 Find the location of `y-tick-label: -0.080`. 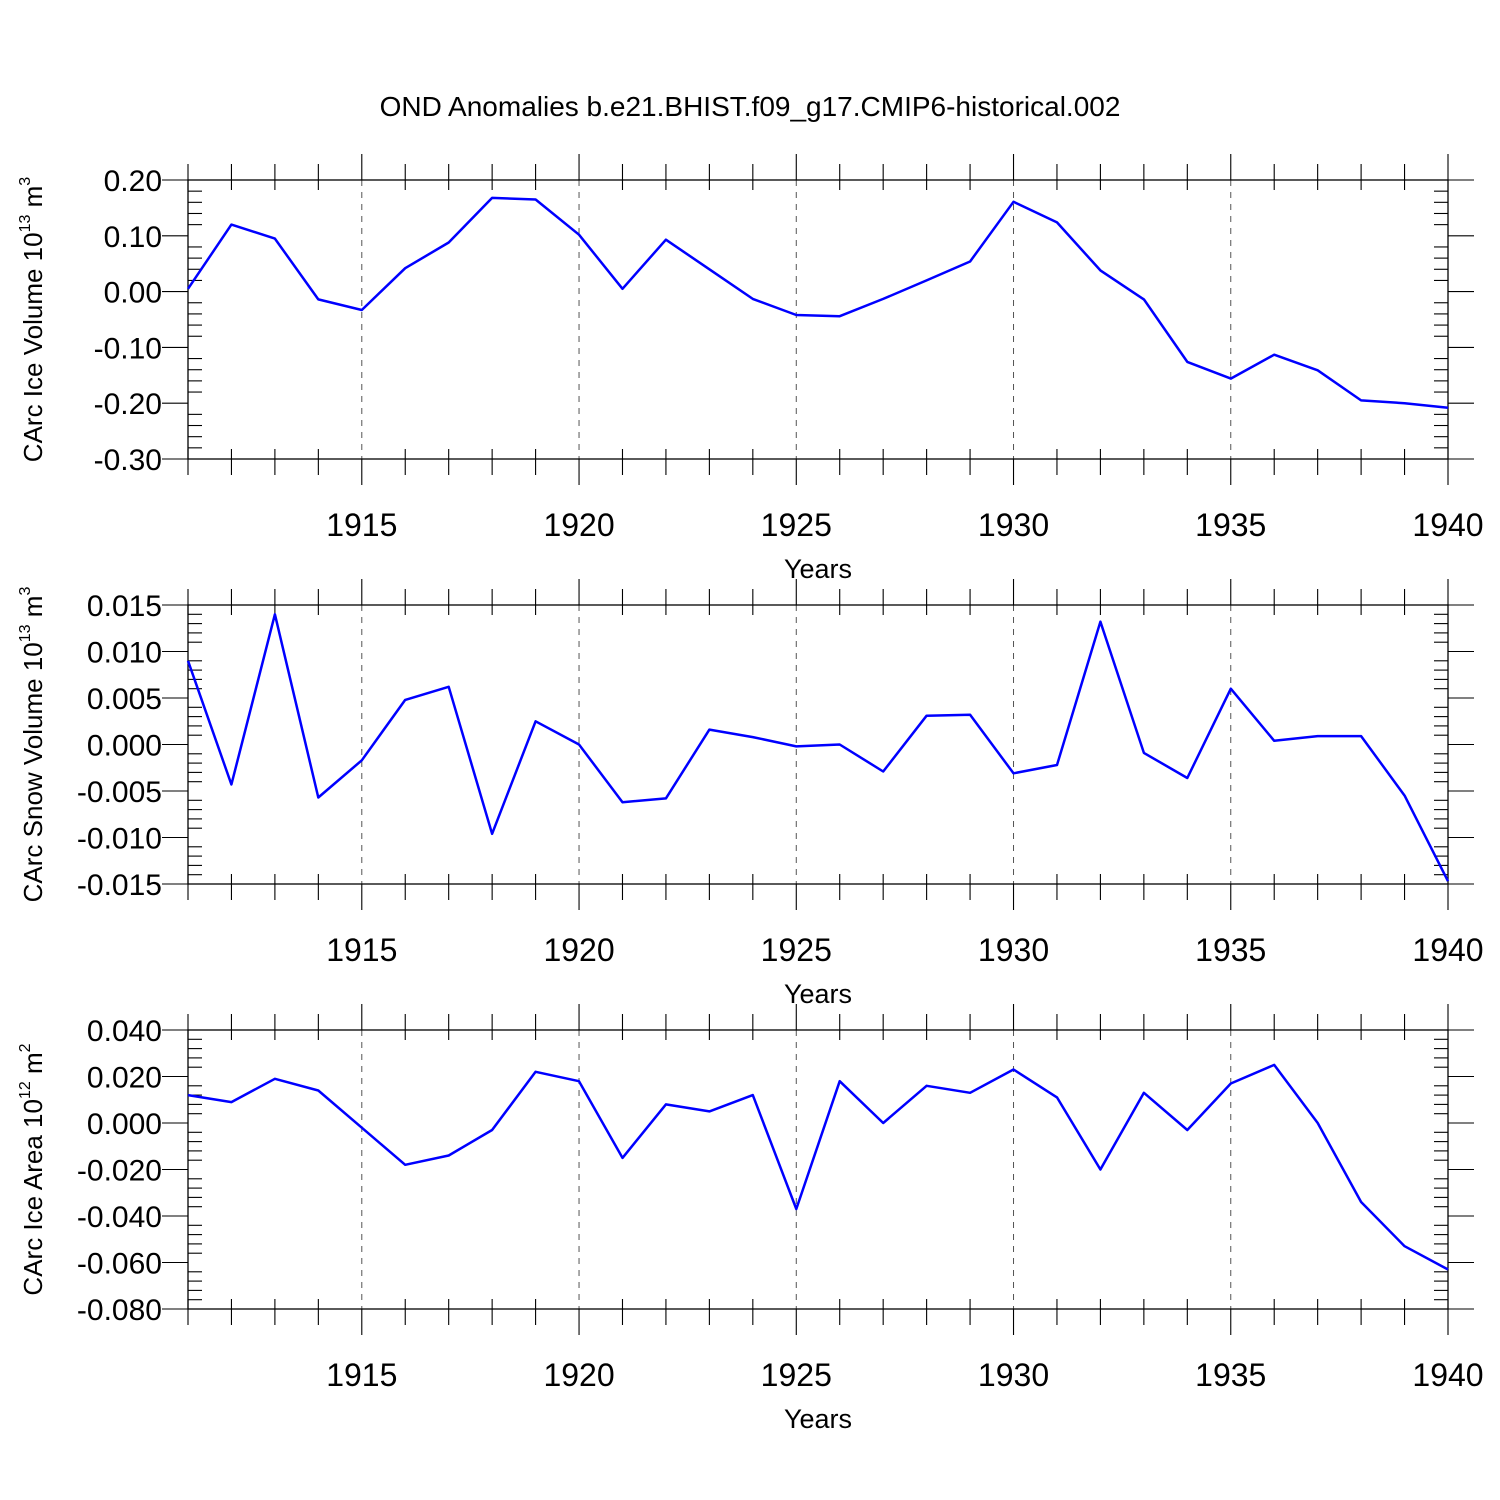

y-tick-label: -0.080 is located at coordinates (119, 1310).